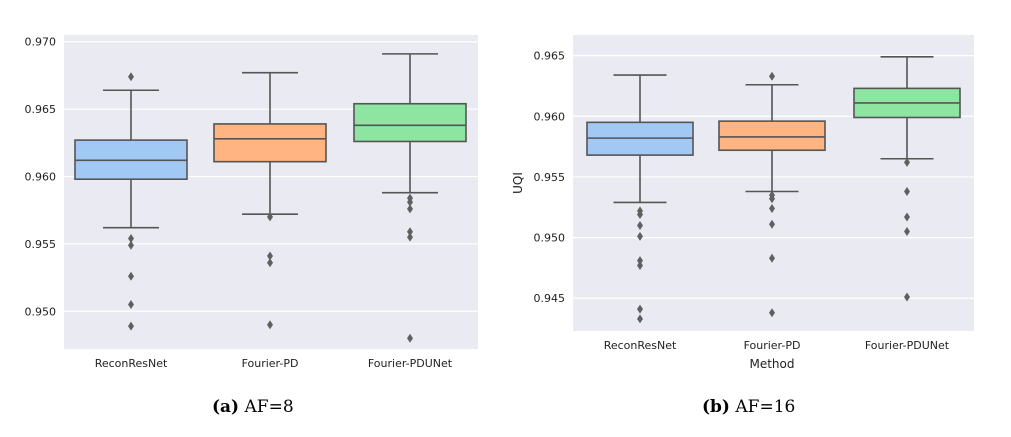 The width and height of the screenshot is (1011, 437). I want to click on caption-af8: (a) AF=8, so click(253, 407).